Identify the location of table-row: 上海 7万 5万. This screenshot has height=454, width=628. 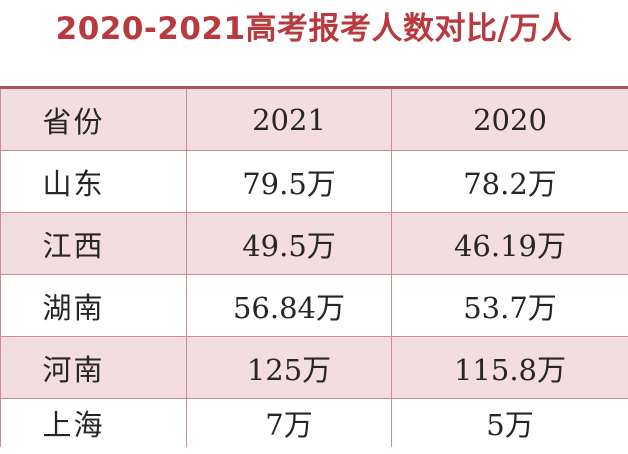
(314, 422).